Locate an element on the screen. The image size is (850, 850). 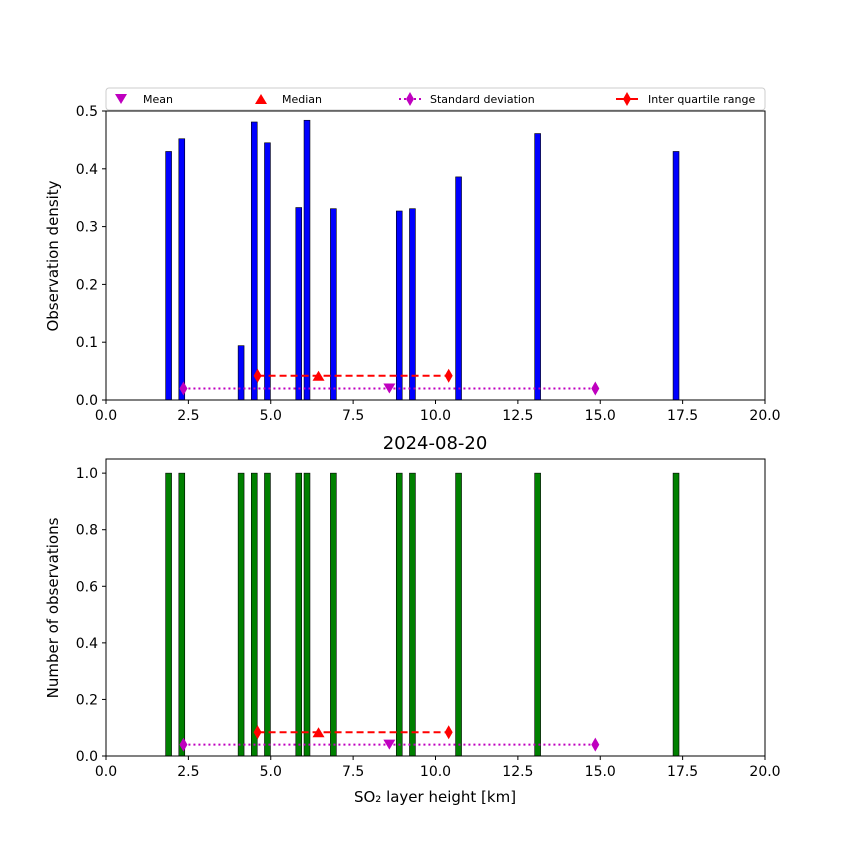
density-x-ticks: 0.0 2.5 5.0 7.5 10.0 12.5 15.0 17.5 20.0 is located at coordinates (438, 412).